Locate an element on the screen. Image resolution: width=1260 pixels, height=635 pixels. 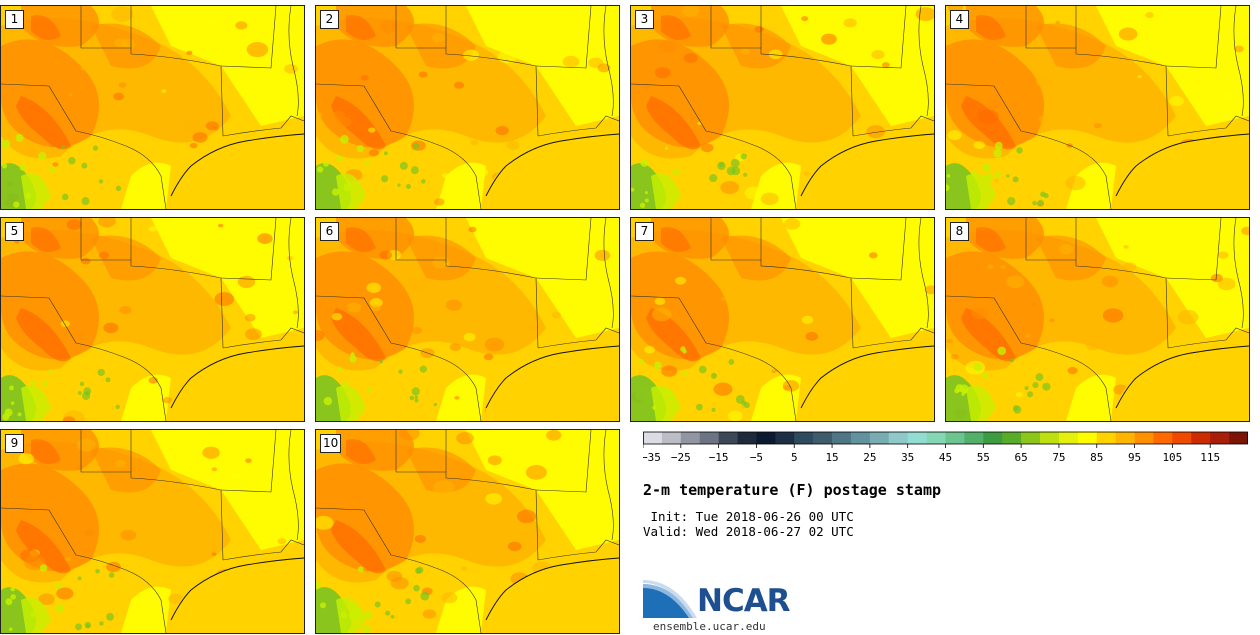
panel-number-label: 2 is located at coordinates (329, 19).